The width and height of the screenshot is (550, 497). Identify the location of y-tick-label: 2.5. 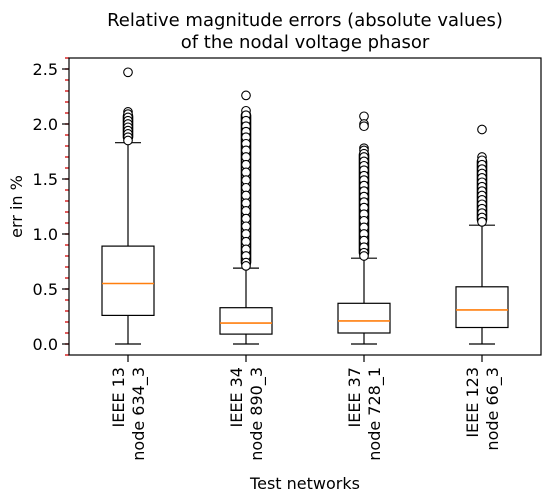
(45, 69).